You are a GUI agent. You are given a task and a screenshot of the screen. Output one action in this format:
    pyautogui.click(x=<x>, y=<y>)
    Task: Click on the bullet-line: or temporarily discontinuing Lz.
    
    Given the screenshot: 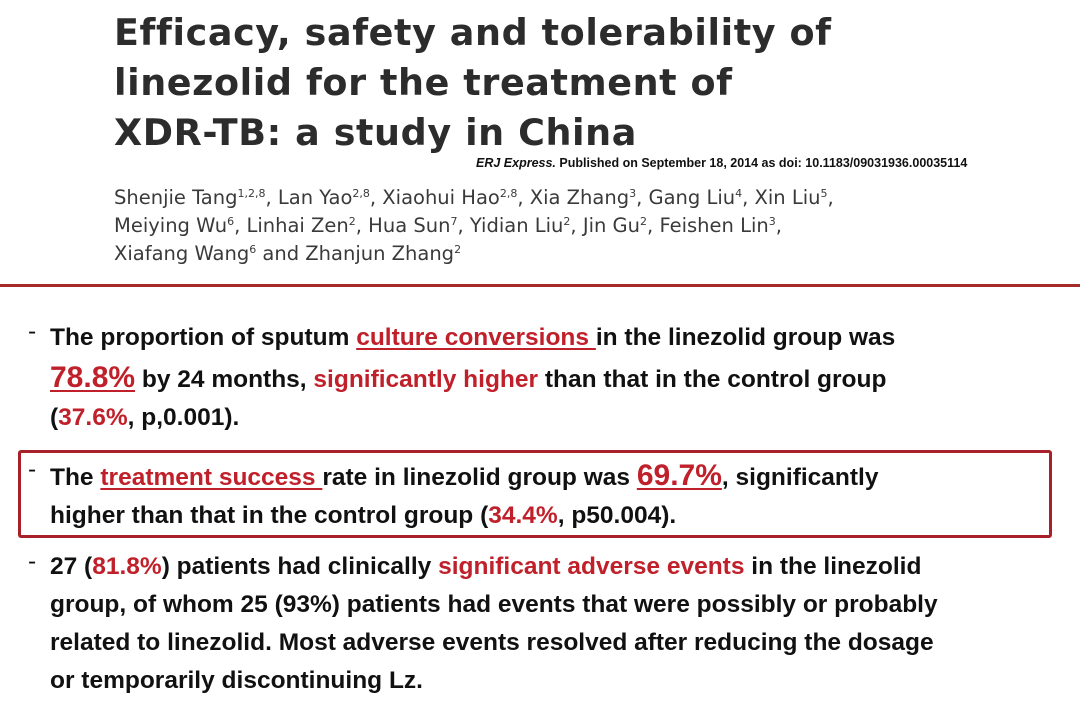 What is the action you would take?
    pyautogui.click(x=236, y=680)
    